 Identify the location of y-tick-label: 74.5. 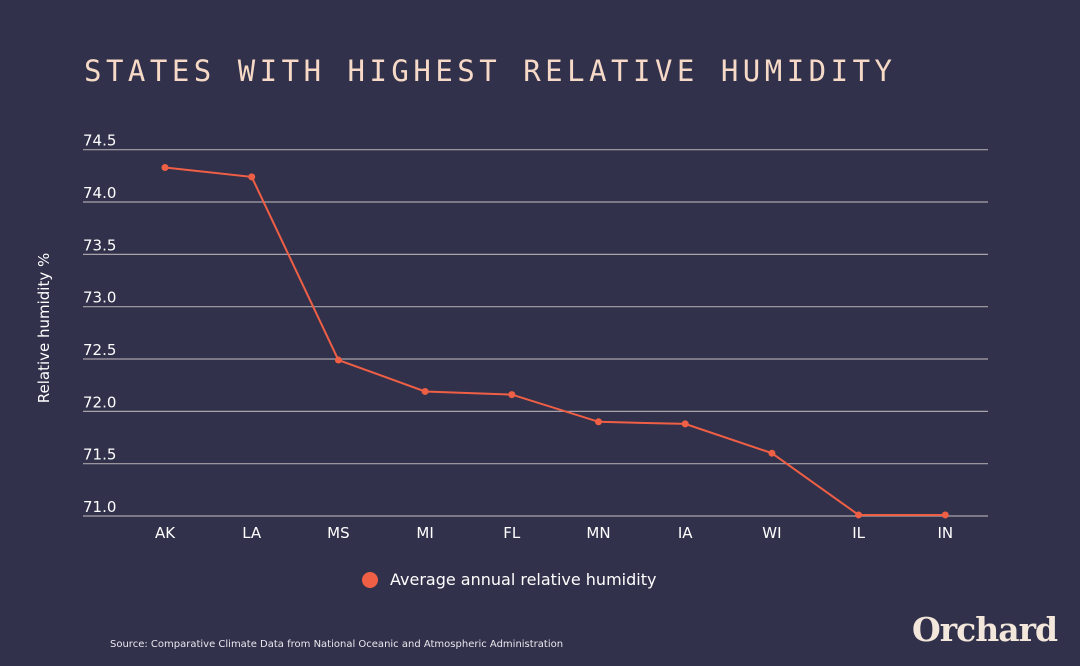
(99, 141).